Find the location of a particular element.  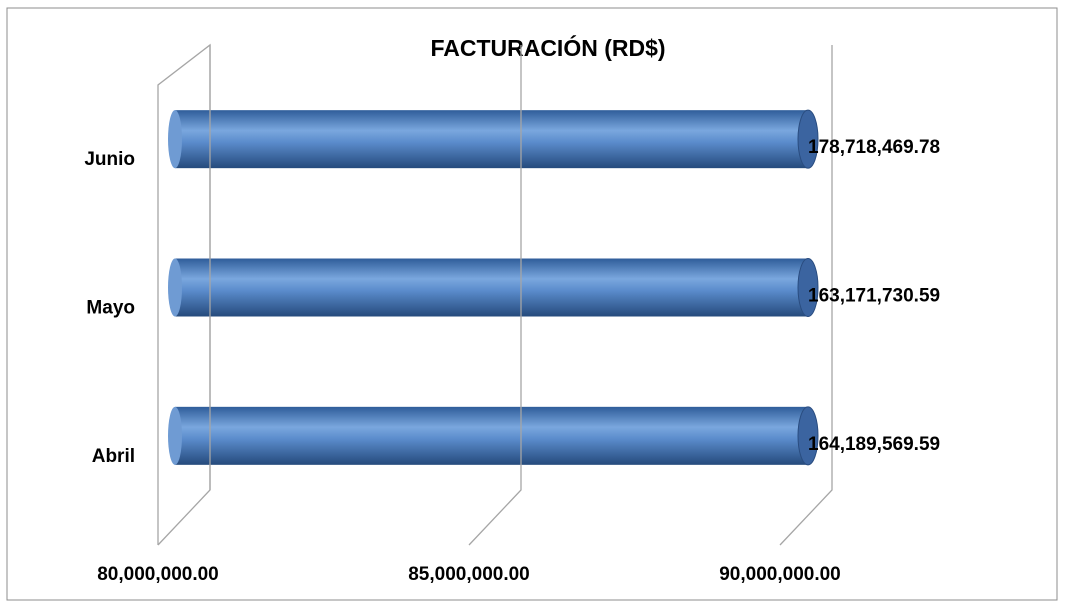

x-tick-label: 85,000,000.00 is located at coordinates (469, 574).